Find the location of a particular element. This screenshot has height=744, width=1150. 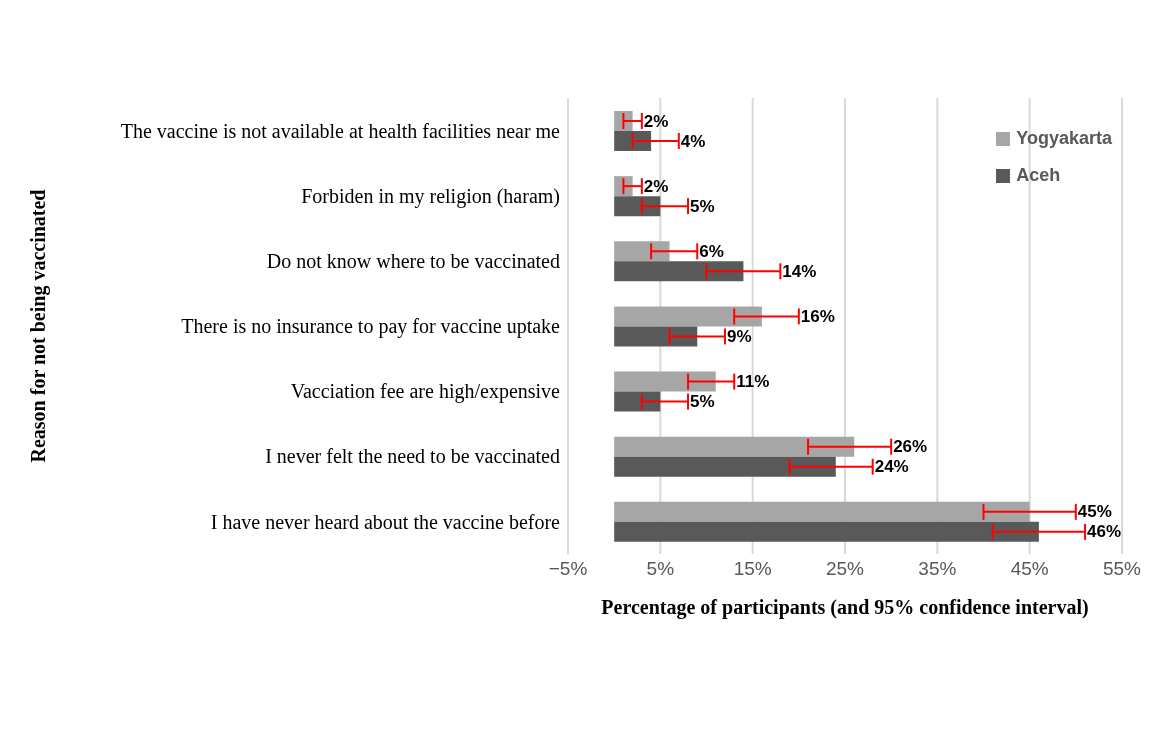

x-tick-label: 35% is located at coordinates (937, 569).